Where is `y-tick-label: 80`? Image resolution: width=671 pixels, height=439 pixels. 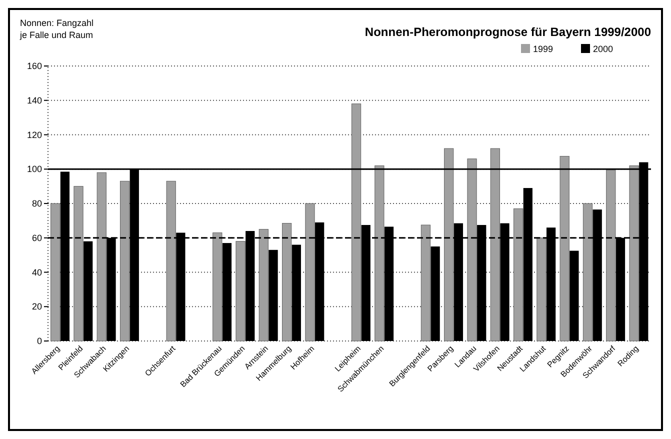
y-tick-label: 80 is located at coordinates (37, 203).